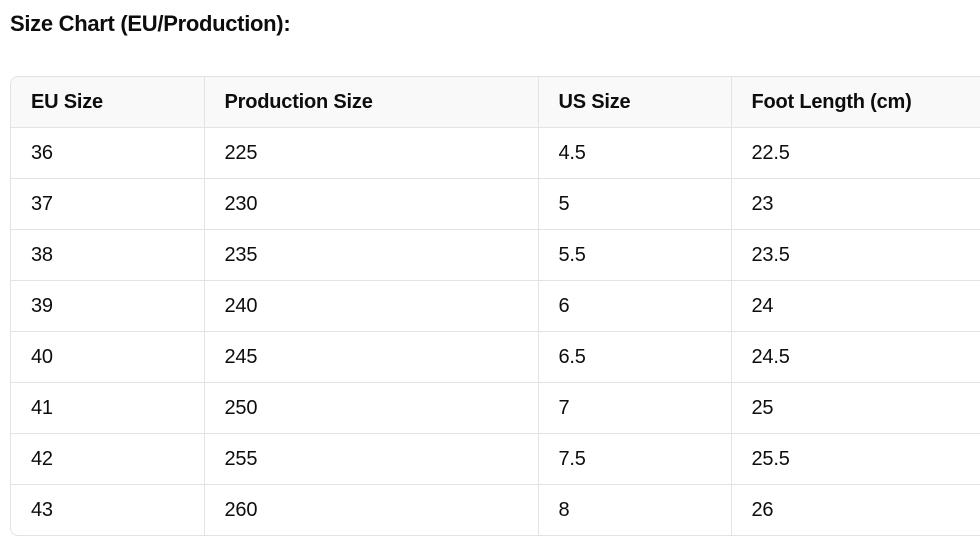  What do you see at coordinates (107, 459) in the screenshot?
I see `cell-eu-size: 42` at bounding box center [107, 459].